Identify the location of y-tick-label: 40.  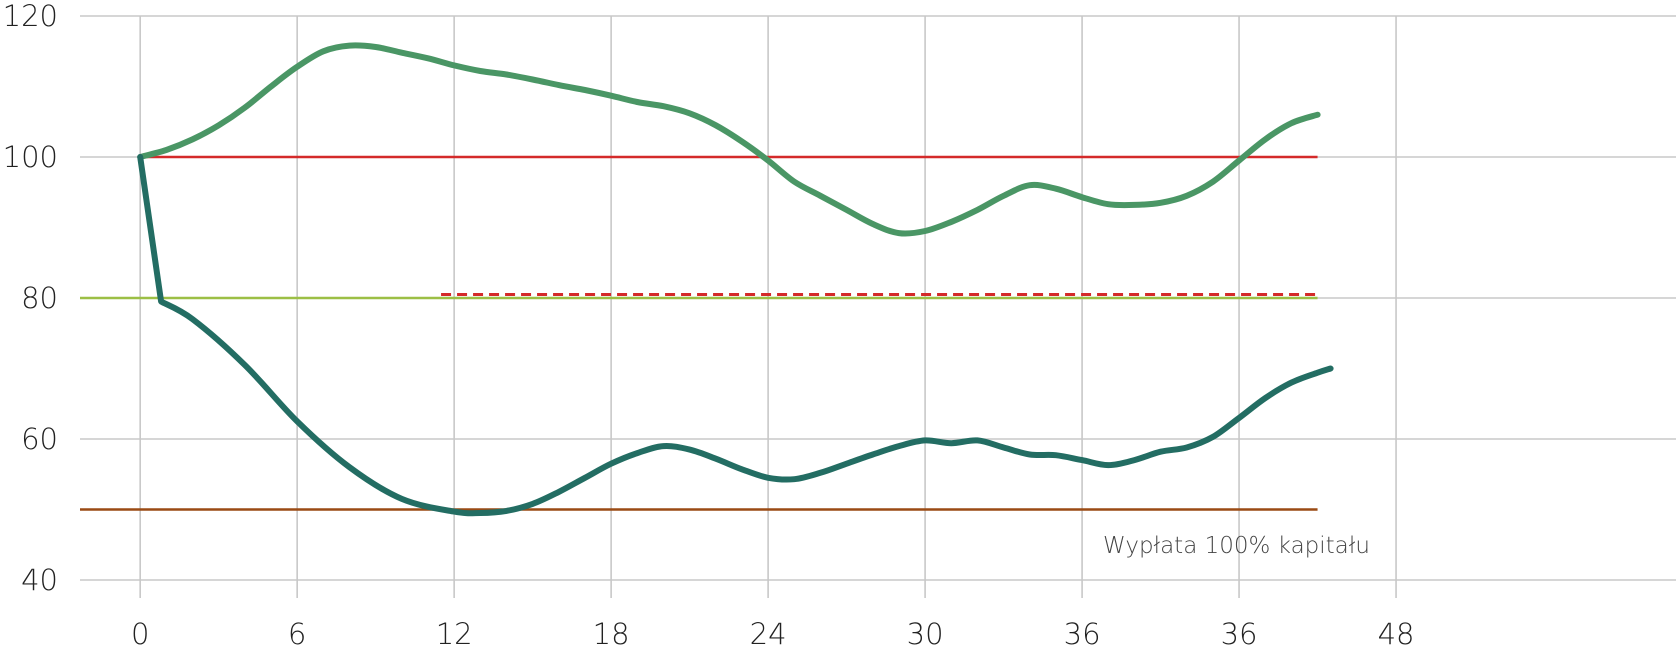
(39, 580).